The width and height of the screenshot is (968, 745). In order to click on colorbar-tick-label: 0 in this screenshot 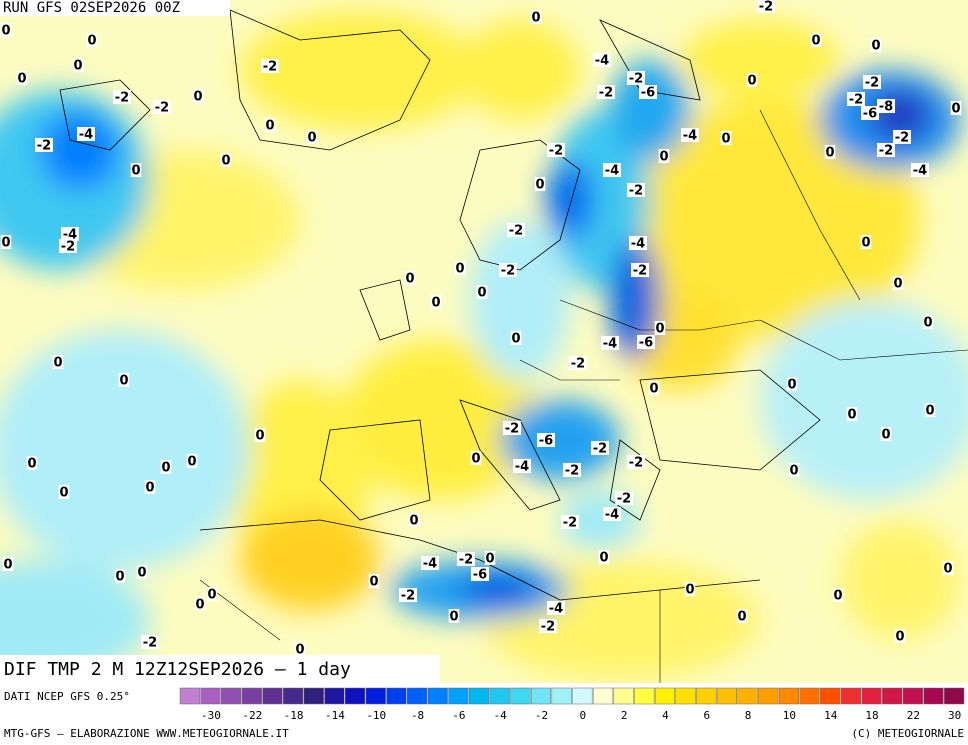, I will do `click(583, 715)`.